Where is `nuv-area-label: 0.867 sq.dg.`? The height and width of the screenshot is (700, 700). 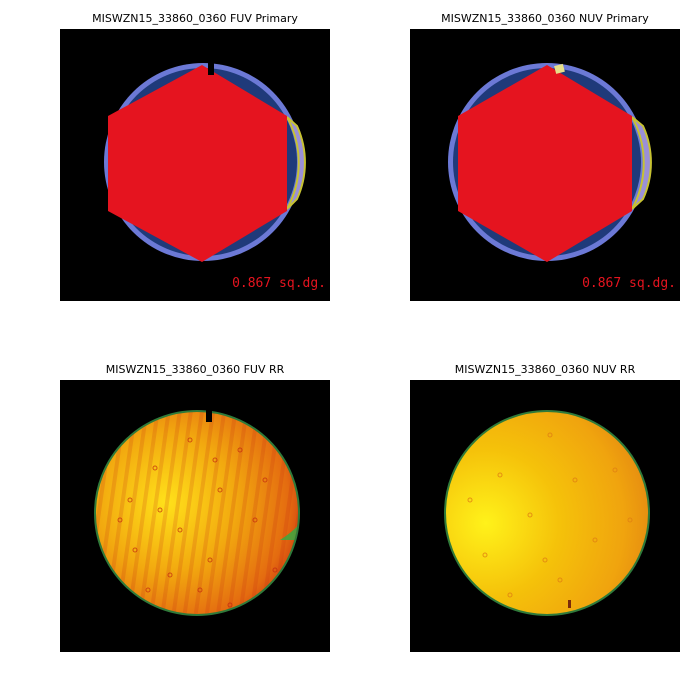
nuv-area-label: 0.867 sq.dg. is located at coordinates (629, 283).